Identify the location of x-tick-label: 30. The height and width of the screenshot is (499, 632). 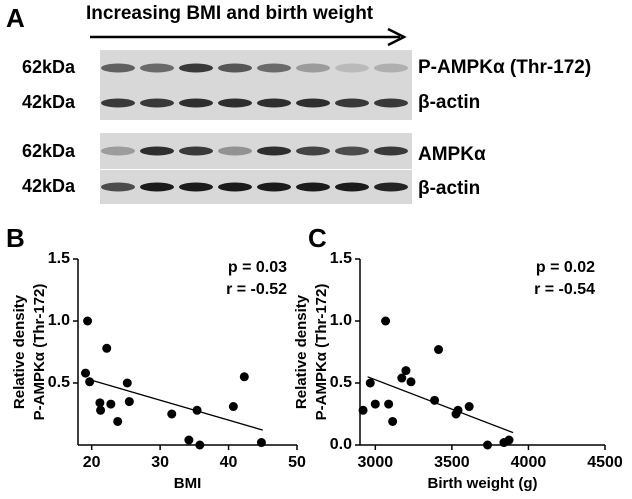
(160, 462).